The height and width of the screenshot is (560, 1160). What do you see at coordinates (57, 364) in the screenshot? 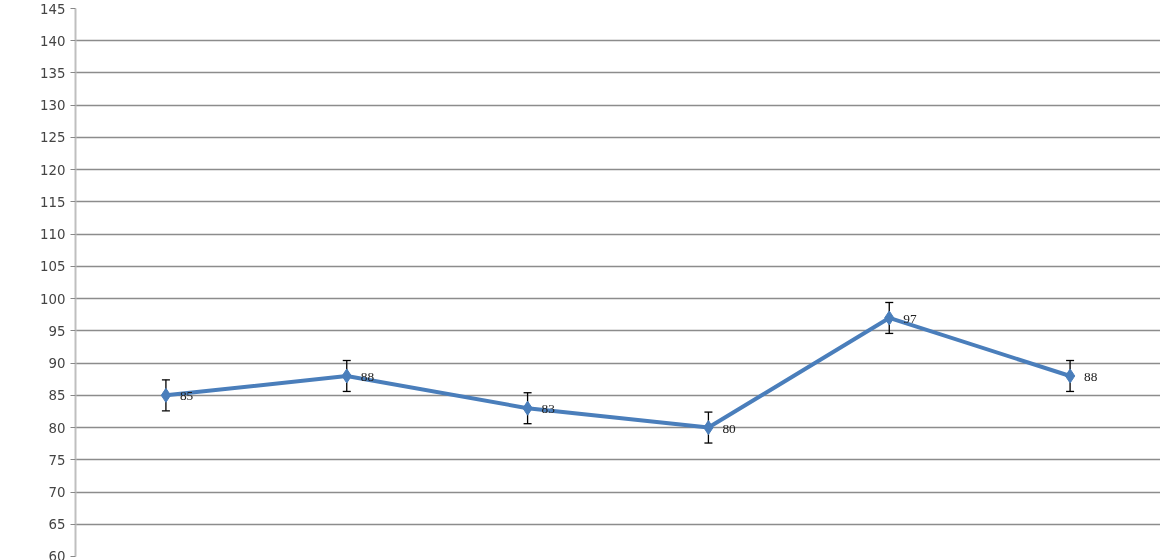
I see `y-tick-label: 90` at bounding box center [57, 364].